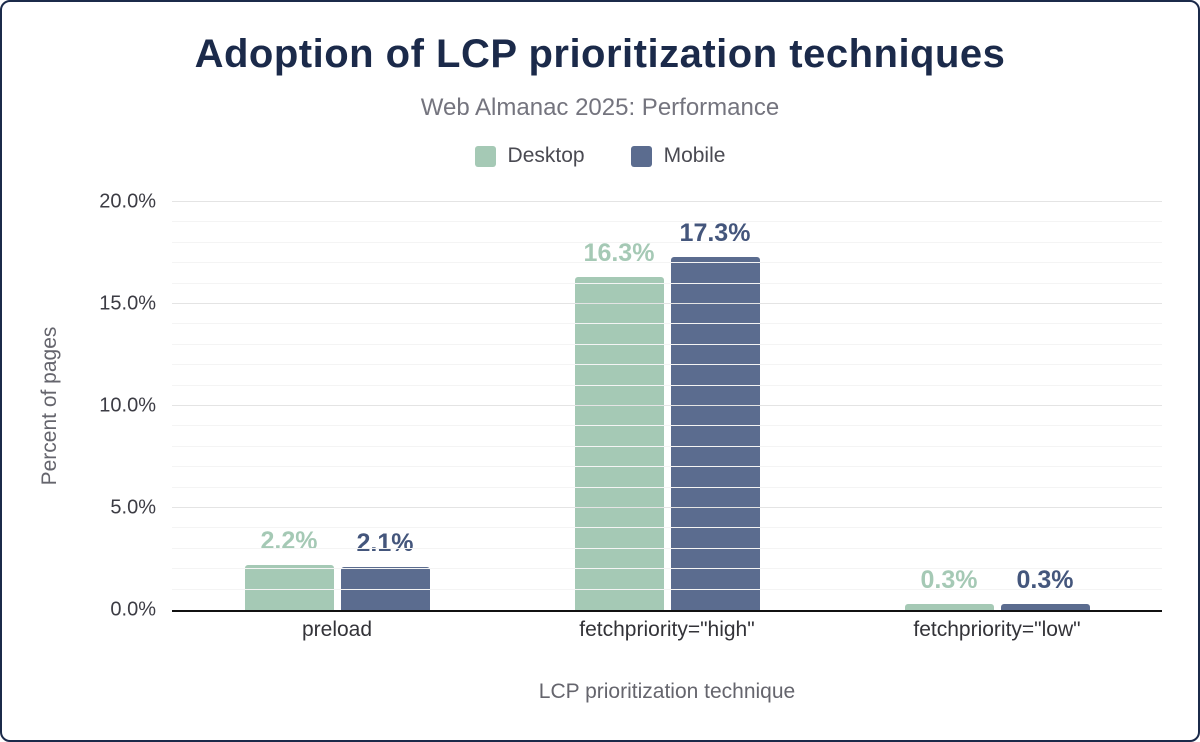 The image size is (1200, 742). I want to click on y-tick-label: 0.0%, so click(133, 609).